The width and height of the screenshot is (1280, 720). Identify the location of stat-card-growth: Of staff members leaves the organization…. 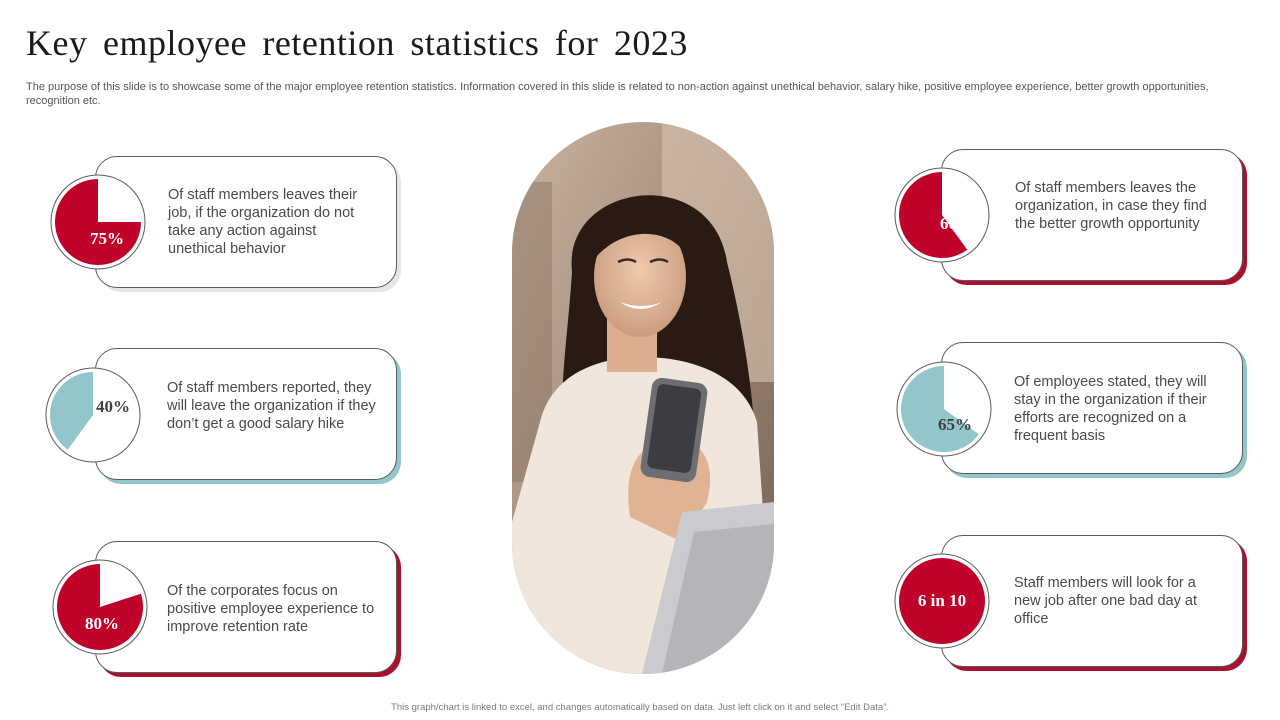
(1094, 217).